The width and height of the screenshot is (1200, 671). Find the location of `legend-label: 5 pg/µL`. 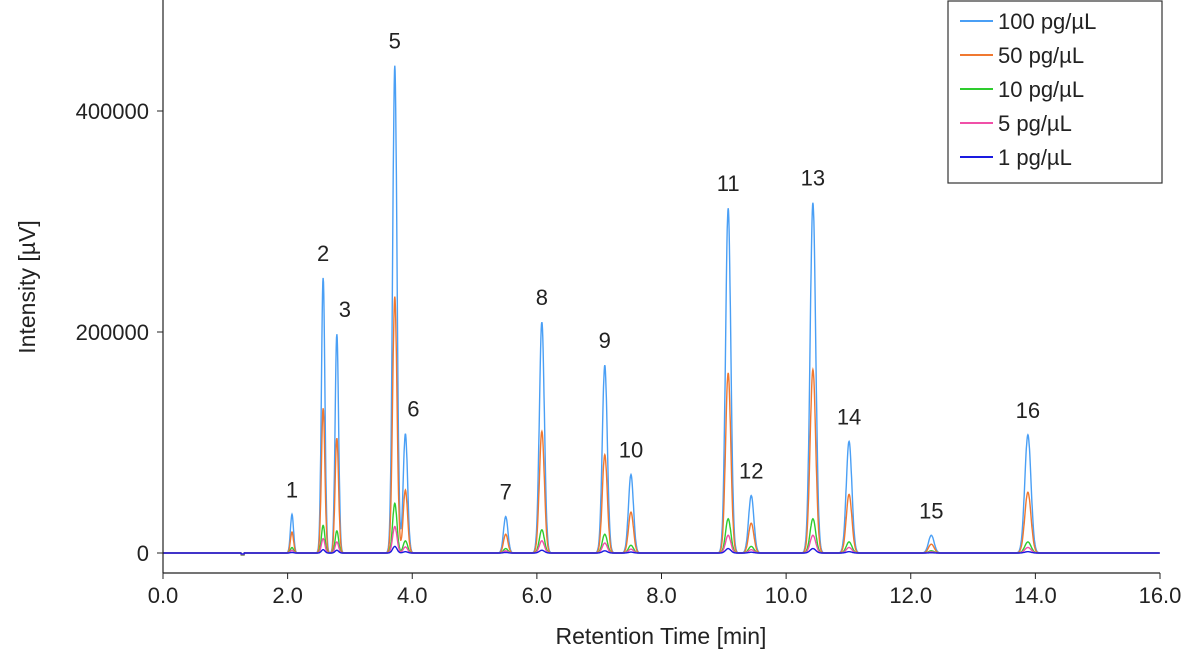

legend-label: 5 pg/µL is located at coordinates (1035, 123).